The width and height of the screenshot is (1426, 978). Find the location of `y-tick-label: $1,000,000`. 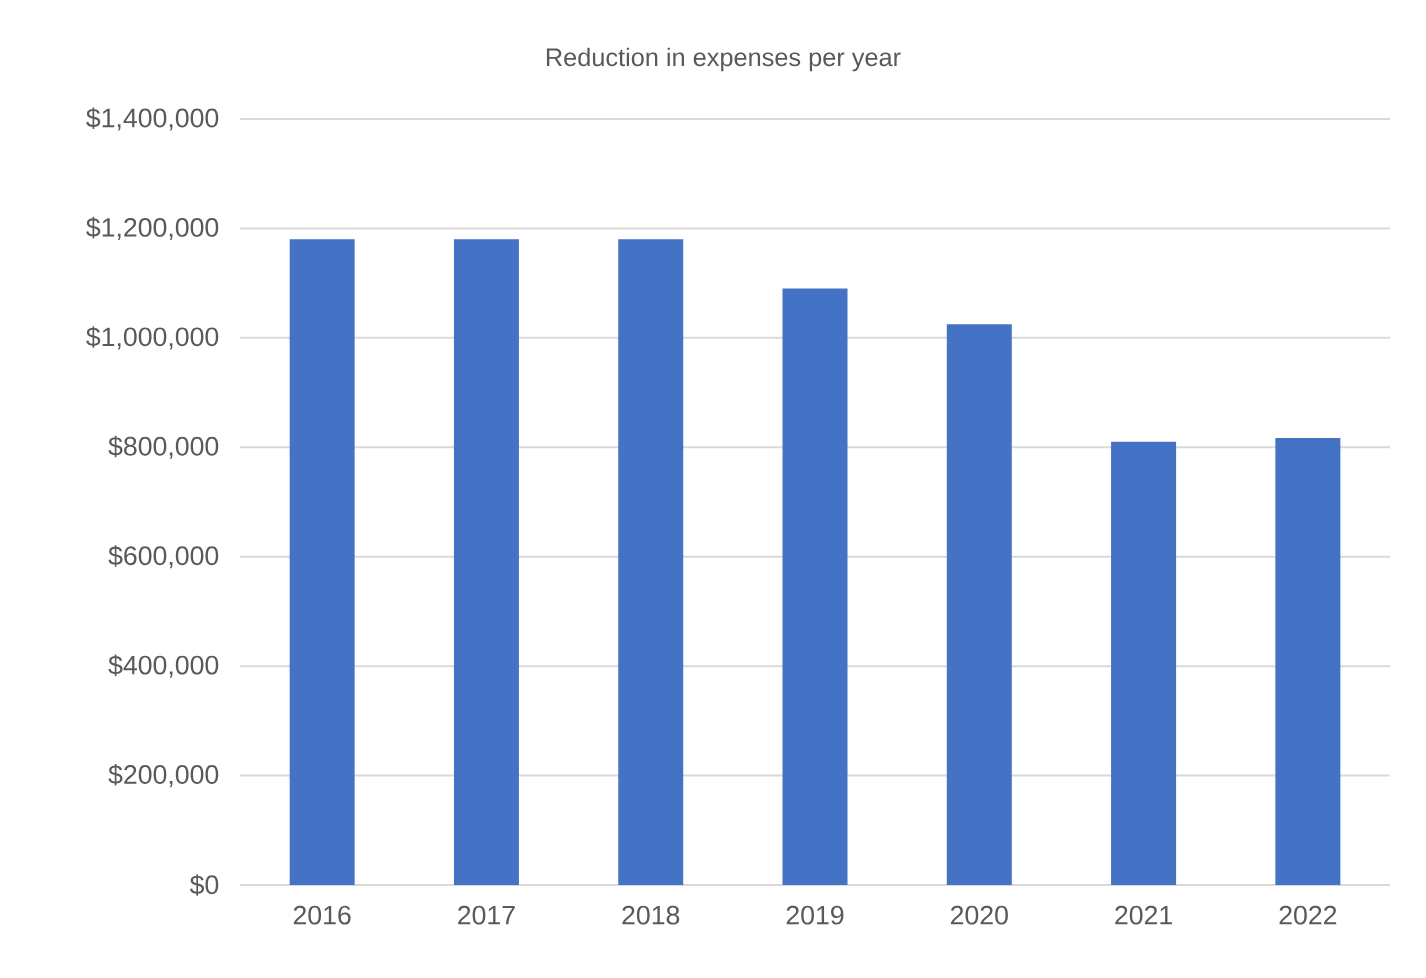

y-tick-label: $1,000,000 is located at coordinates (152, 338).